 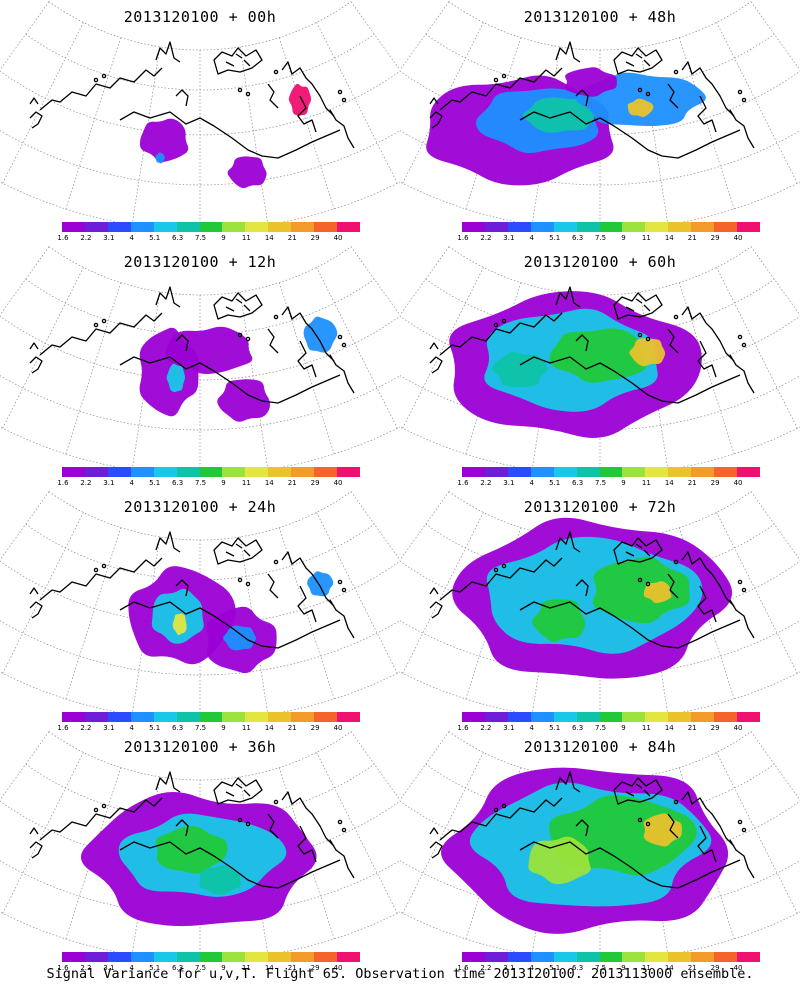 What do you see at coordinates (600, 507) in the screenshot?
I see `panel-title: 2013120100 + 72h` at bounding box center [600, 507].